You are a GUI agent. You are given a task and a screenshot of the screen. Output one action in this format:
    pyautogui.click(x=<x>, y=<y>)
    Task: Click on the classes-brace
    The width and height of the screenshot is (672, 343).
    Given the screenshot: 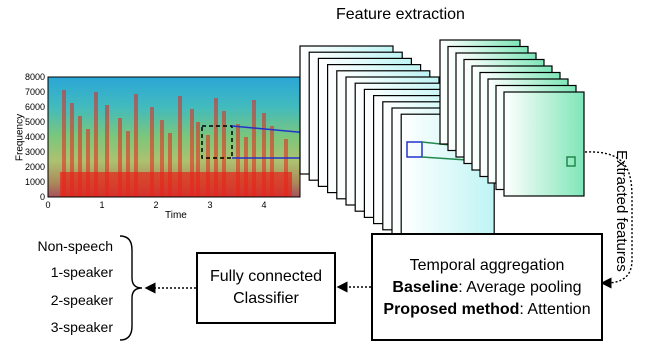 What is the action you would take?
    pyautogui.click(x=131, y=288)
    